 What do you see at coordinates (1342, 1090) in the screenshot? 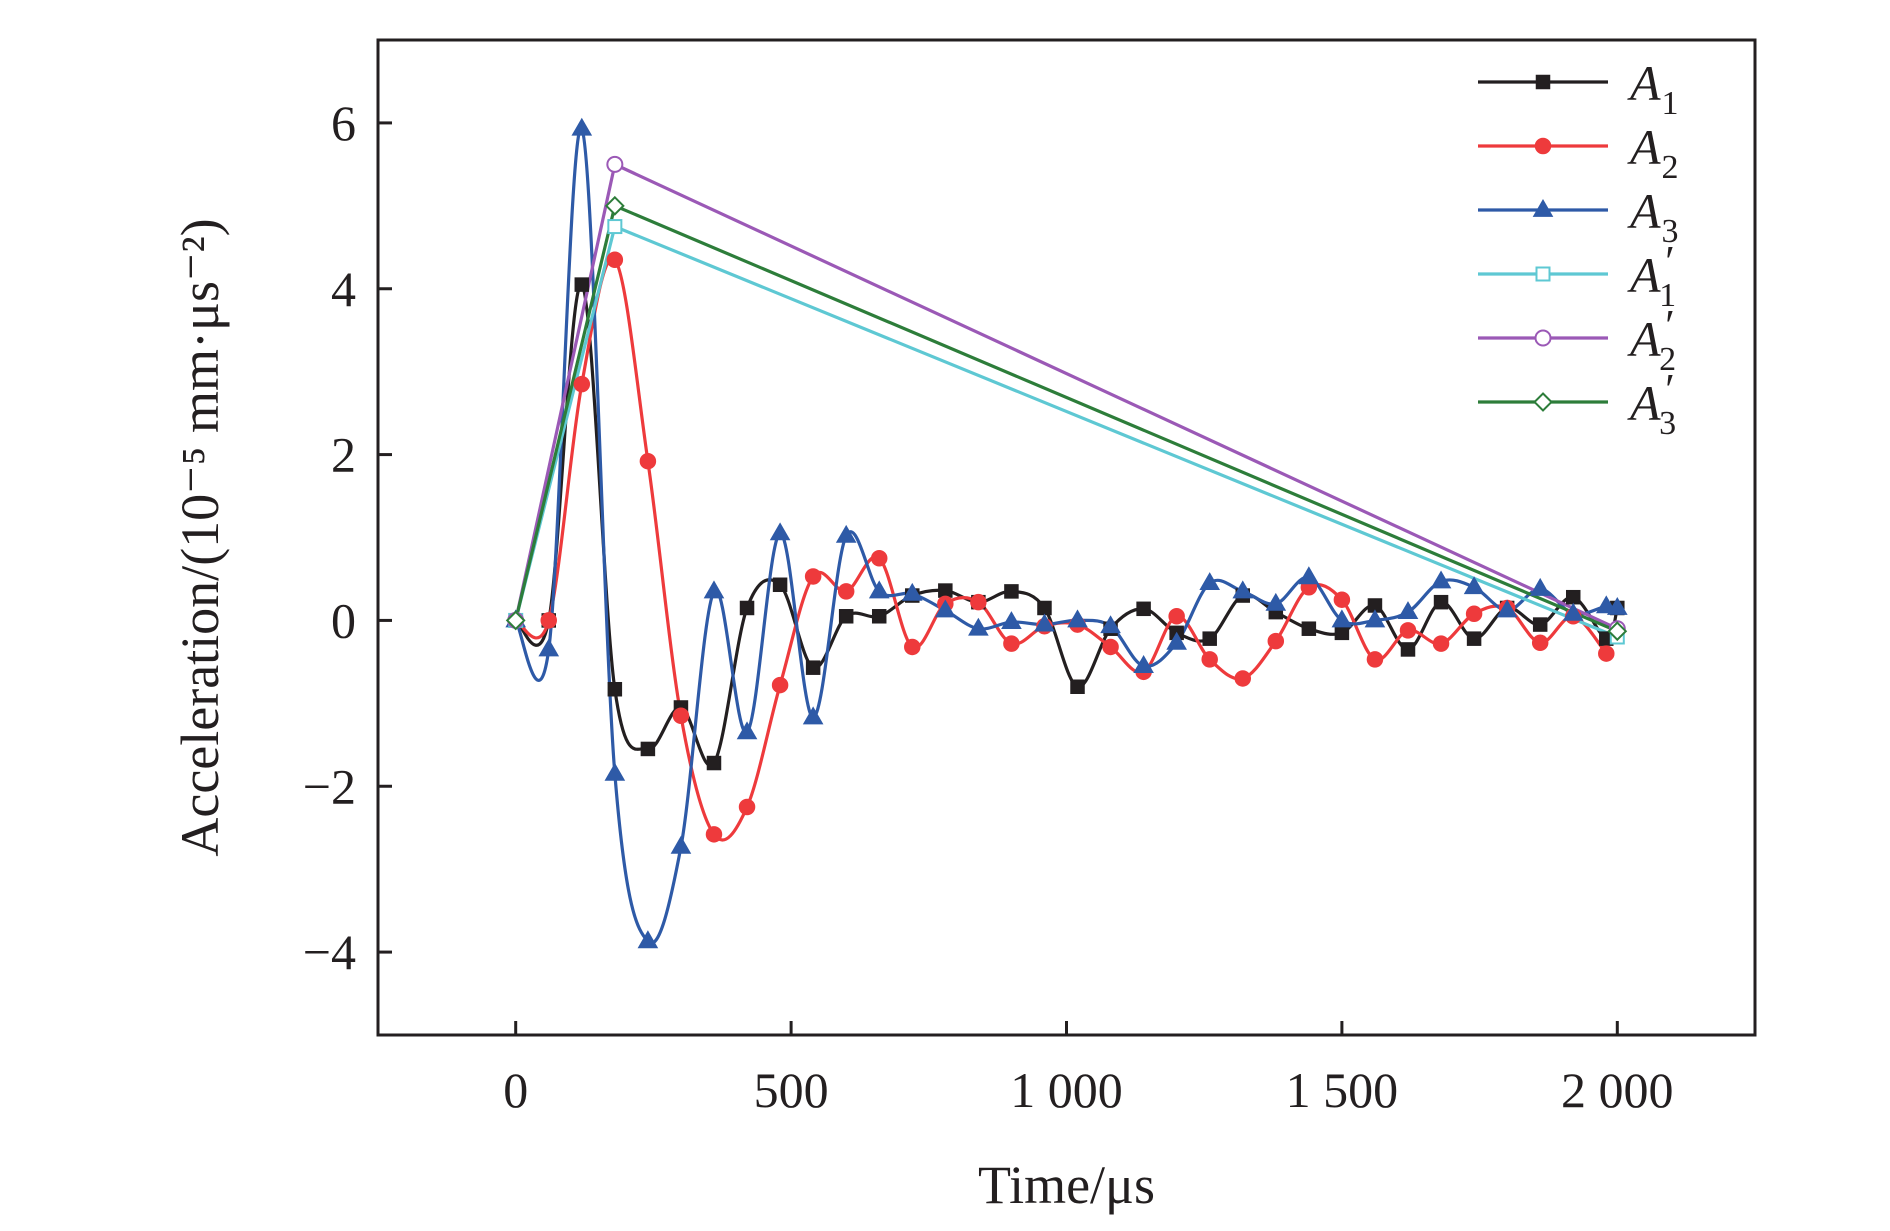
I see `x-tick-label: 1 500` at bounding box center [1342, 1090].